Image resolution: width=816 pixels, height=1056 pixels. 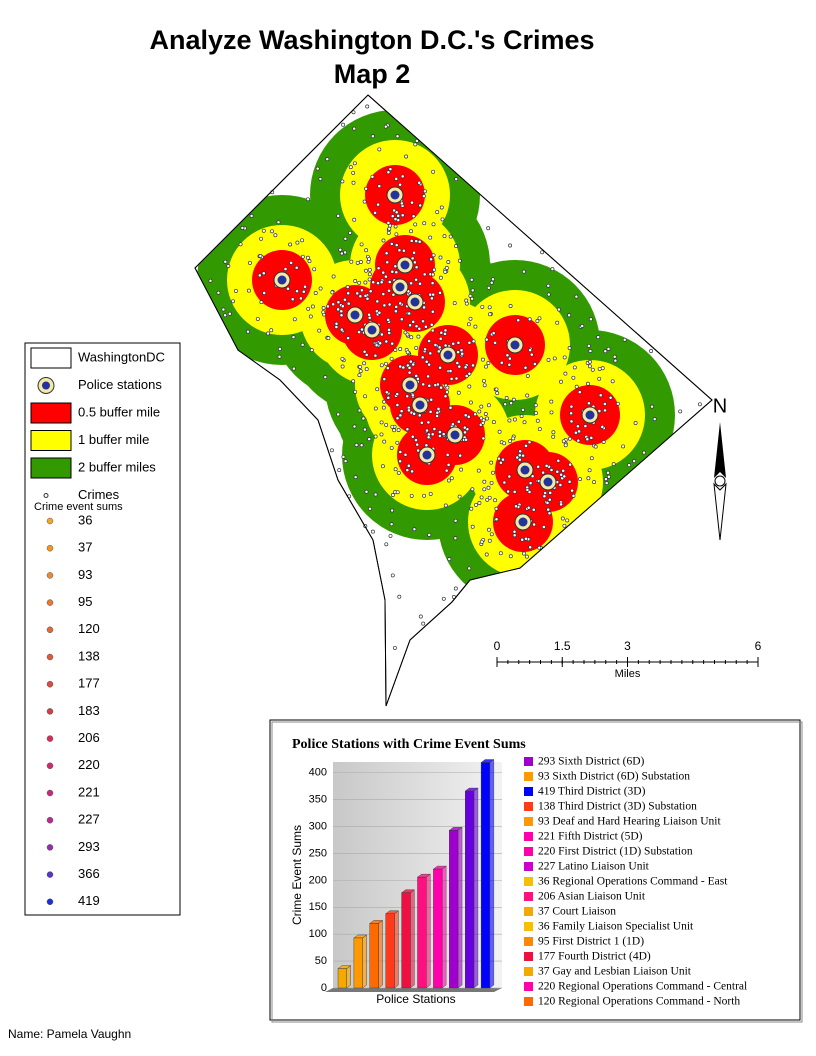 I want to click on legend-sum-label: 206, so click(x=89, y=737).